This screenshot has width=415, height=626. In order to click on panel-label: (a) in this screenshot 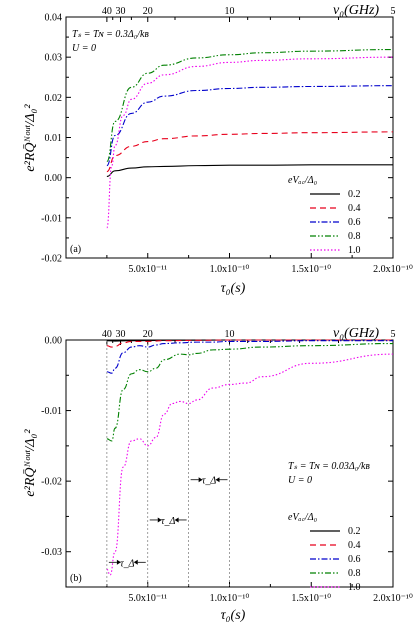, I will do `click(75, 249)`.